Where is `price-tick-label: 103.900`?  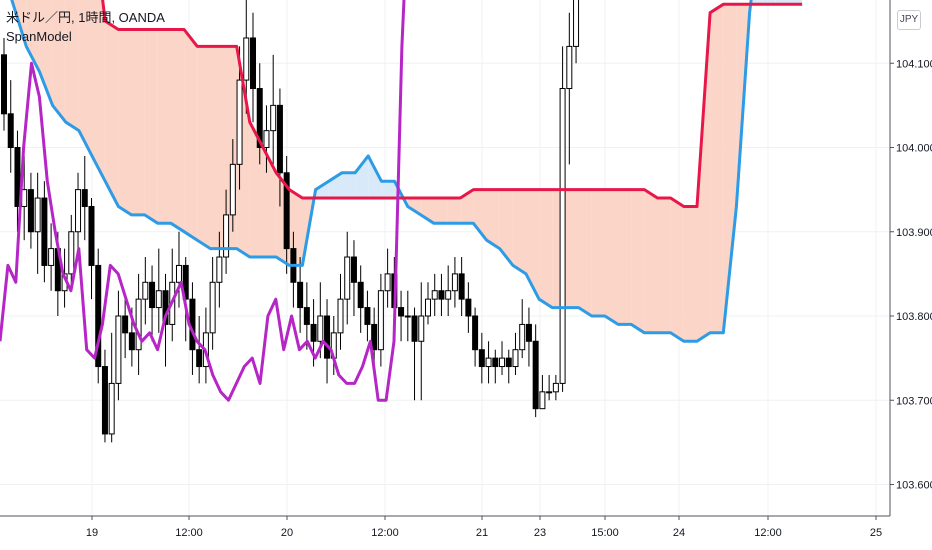
price-tick-label: 103.900 is located at coordinates (914, 233).